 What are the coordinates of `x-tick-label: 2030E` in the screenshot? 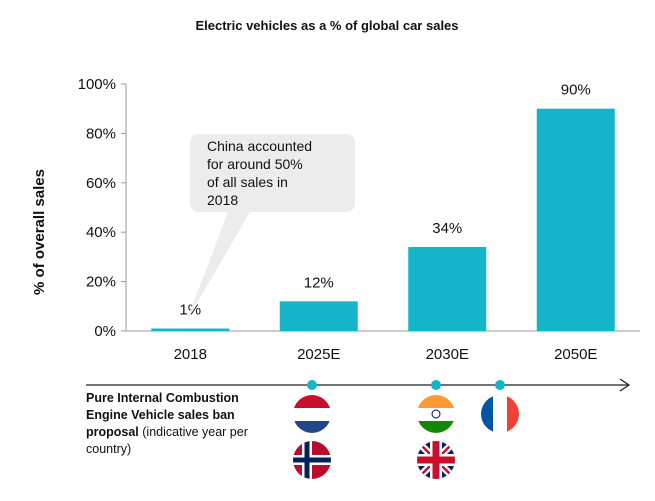 It's located at (447, 354).